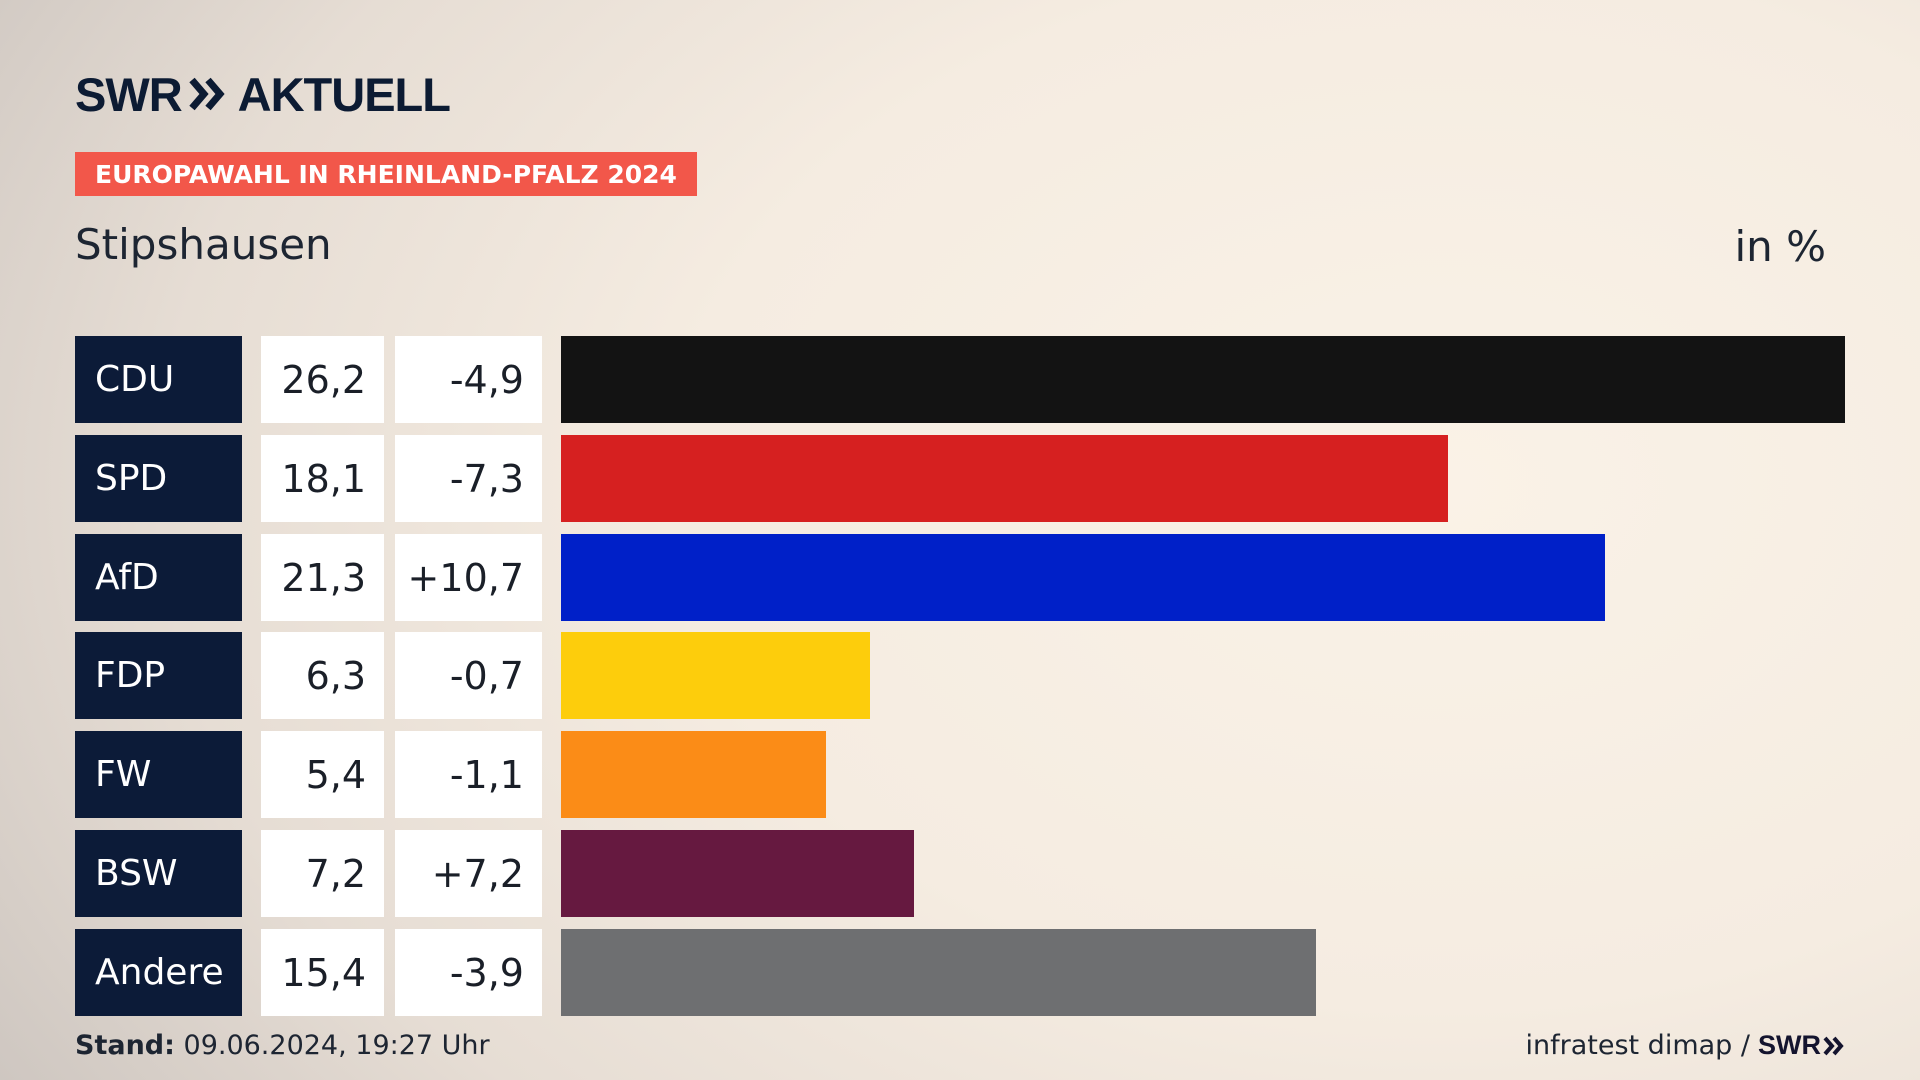 The image size is (1920, 1080). I want to click on logo-swr-text: SWR, so click(129, 94).